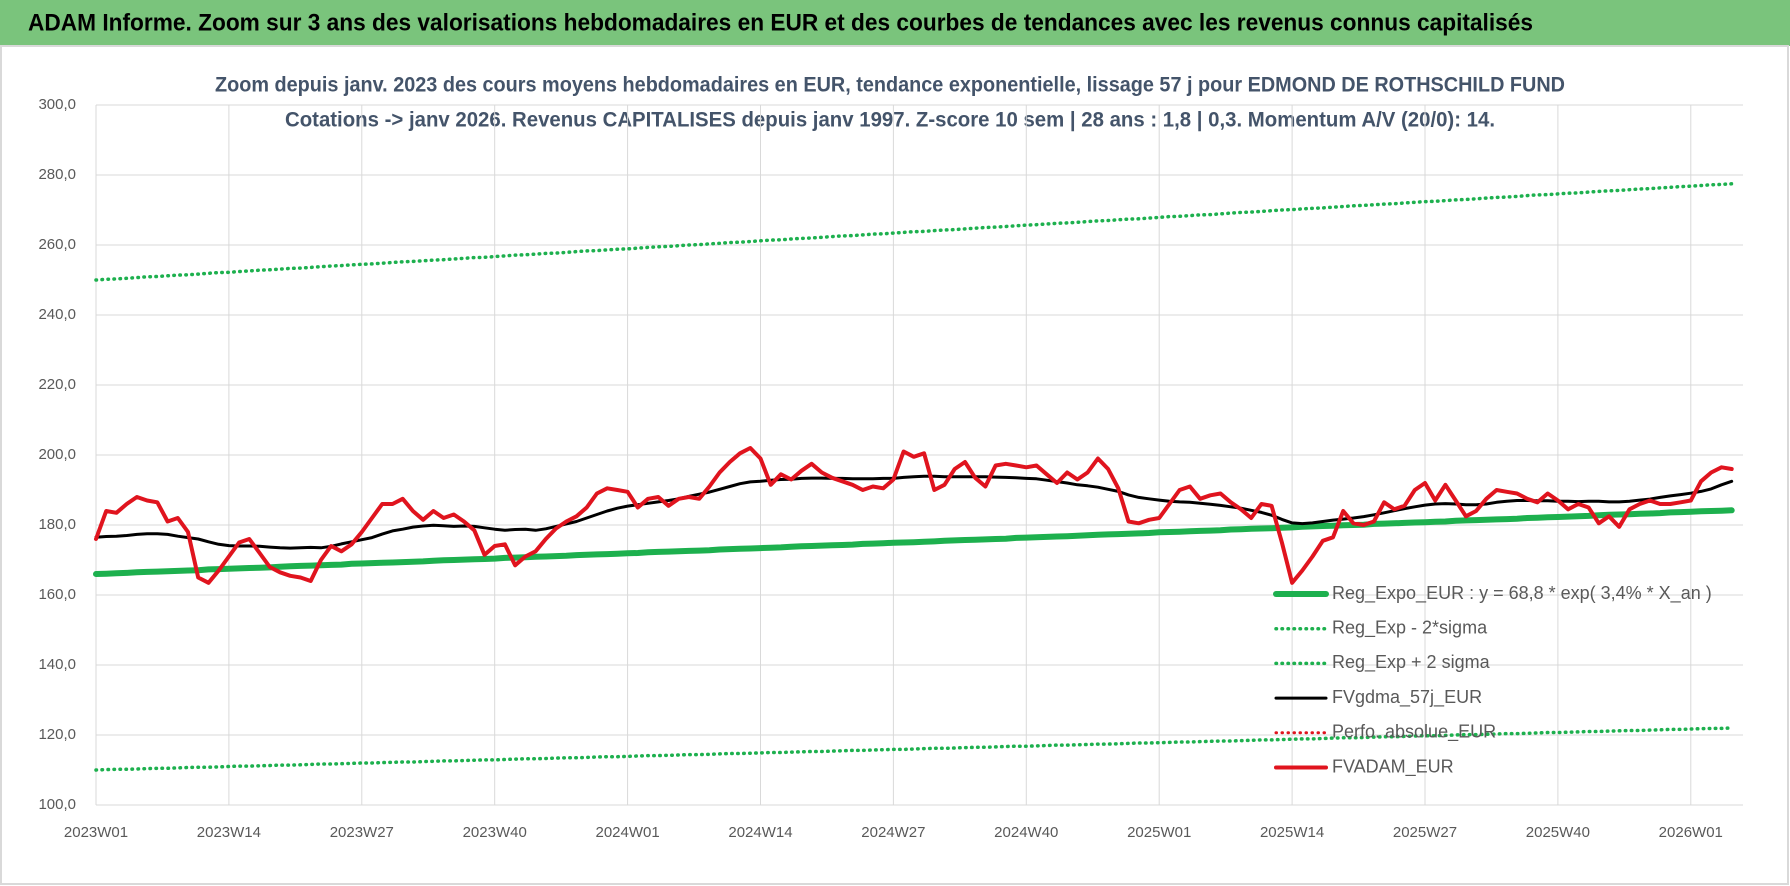  Describe the element at coordinates (57, 104) in the screenshot. I see `y-tick-label: 300,0` at that location.